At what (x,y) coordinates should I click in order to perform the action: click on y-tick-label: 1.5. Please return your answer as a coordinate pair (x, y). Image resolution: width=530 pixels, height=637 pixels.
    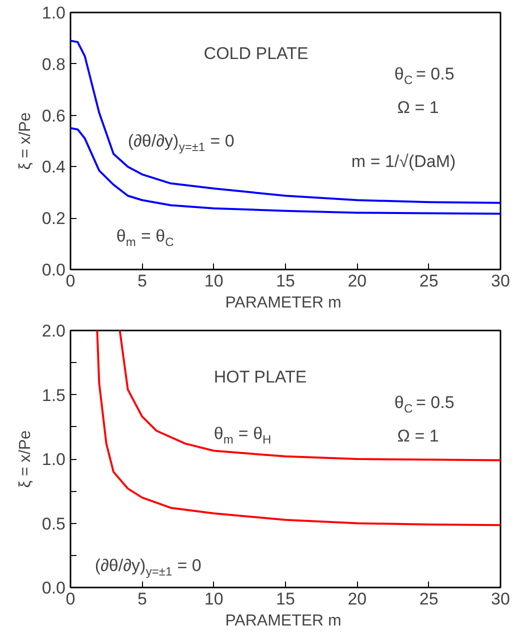
    Looking at the image, I should click on (54, 395).